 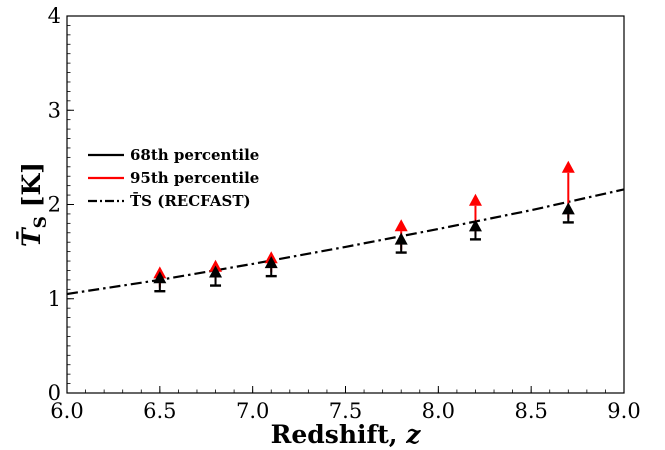 What do you see at coordinates (54, 205) in the screenshot?
I see `y-tick-label: 2` at bounding box center [54, 205].